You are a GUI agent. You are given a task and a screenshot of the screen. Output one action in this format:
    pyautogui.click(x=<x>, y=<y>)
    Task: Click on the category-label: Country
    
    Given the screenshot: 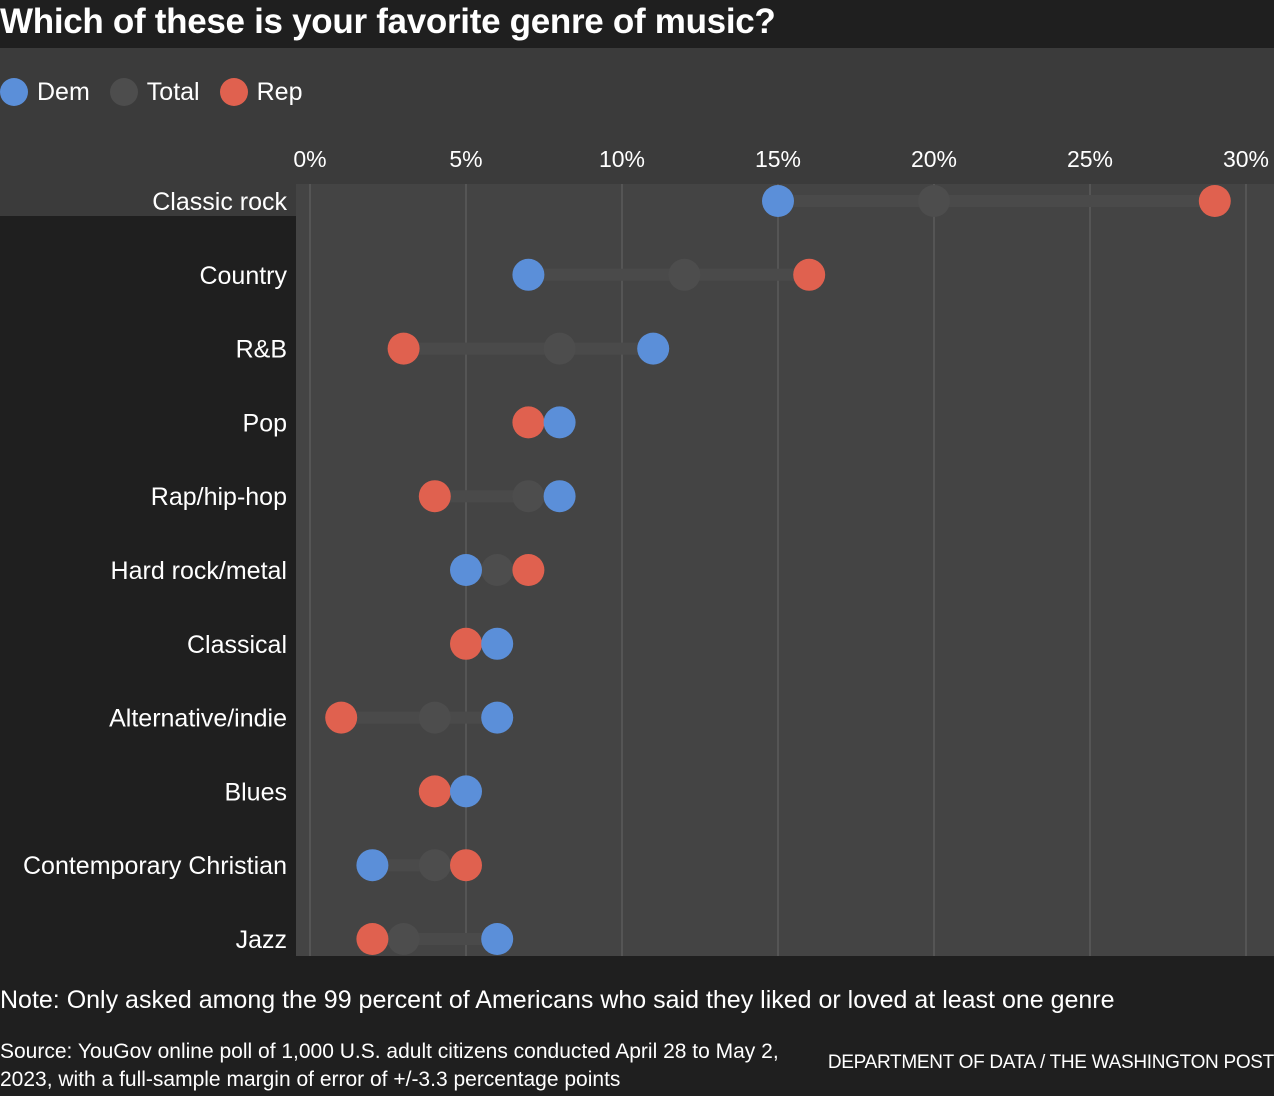 What is the action you would take?
    pyautogui.click(x=243, y=276)
    